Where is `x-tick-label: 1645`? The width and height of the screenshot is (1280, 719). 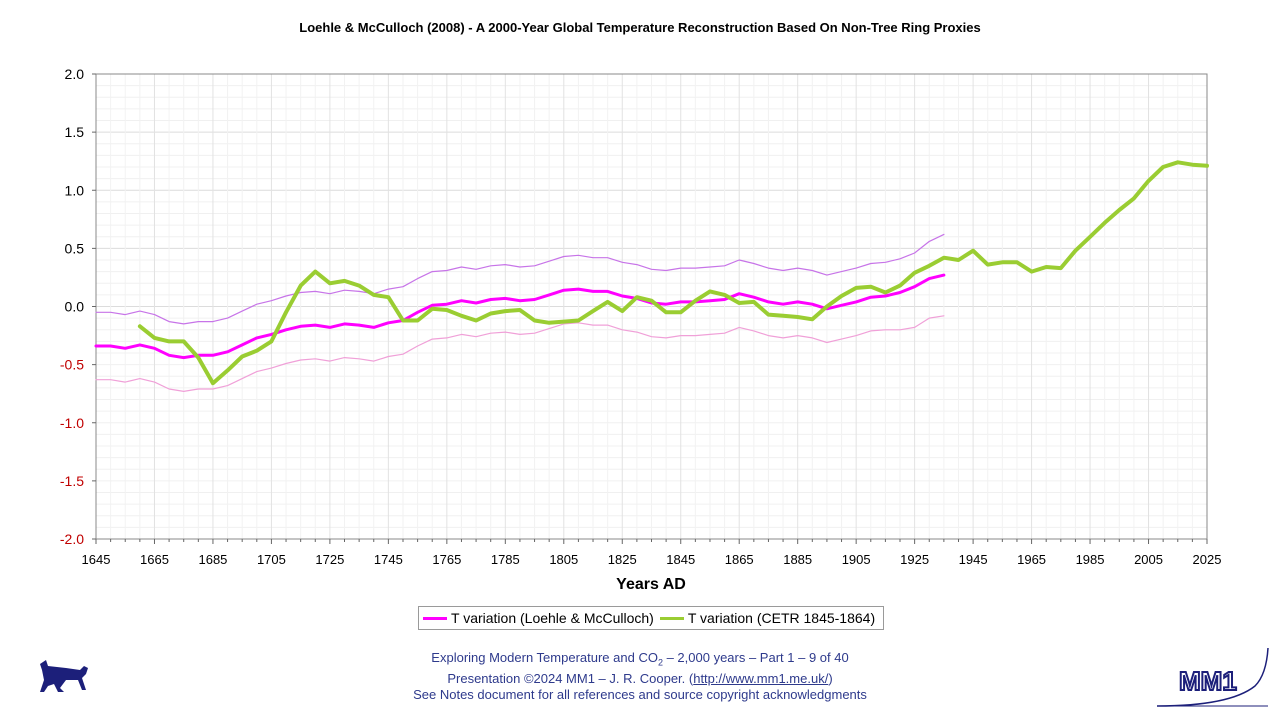
x-tick-label: 1645 is located at coordinates (96, 559).